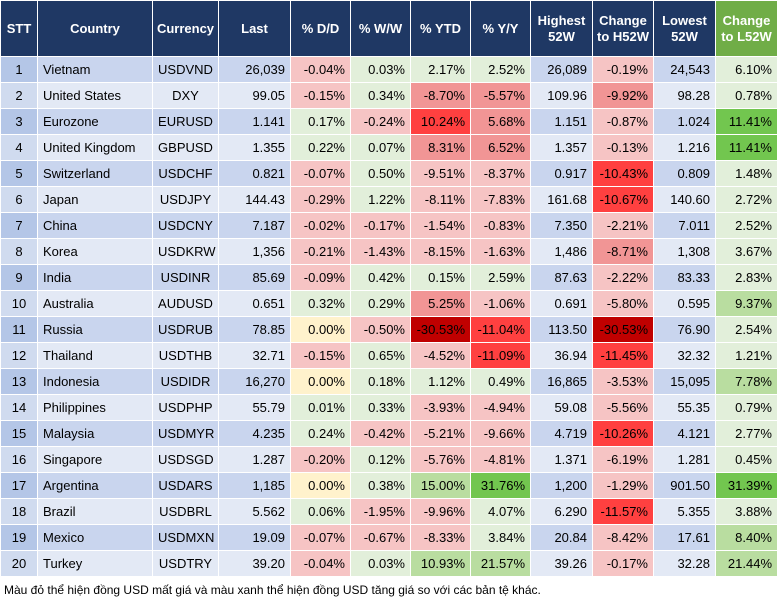 The image size is (777, 602). I want to click on table-cell: -4.52%, so click(440, 355).